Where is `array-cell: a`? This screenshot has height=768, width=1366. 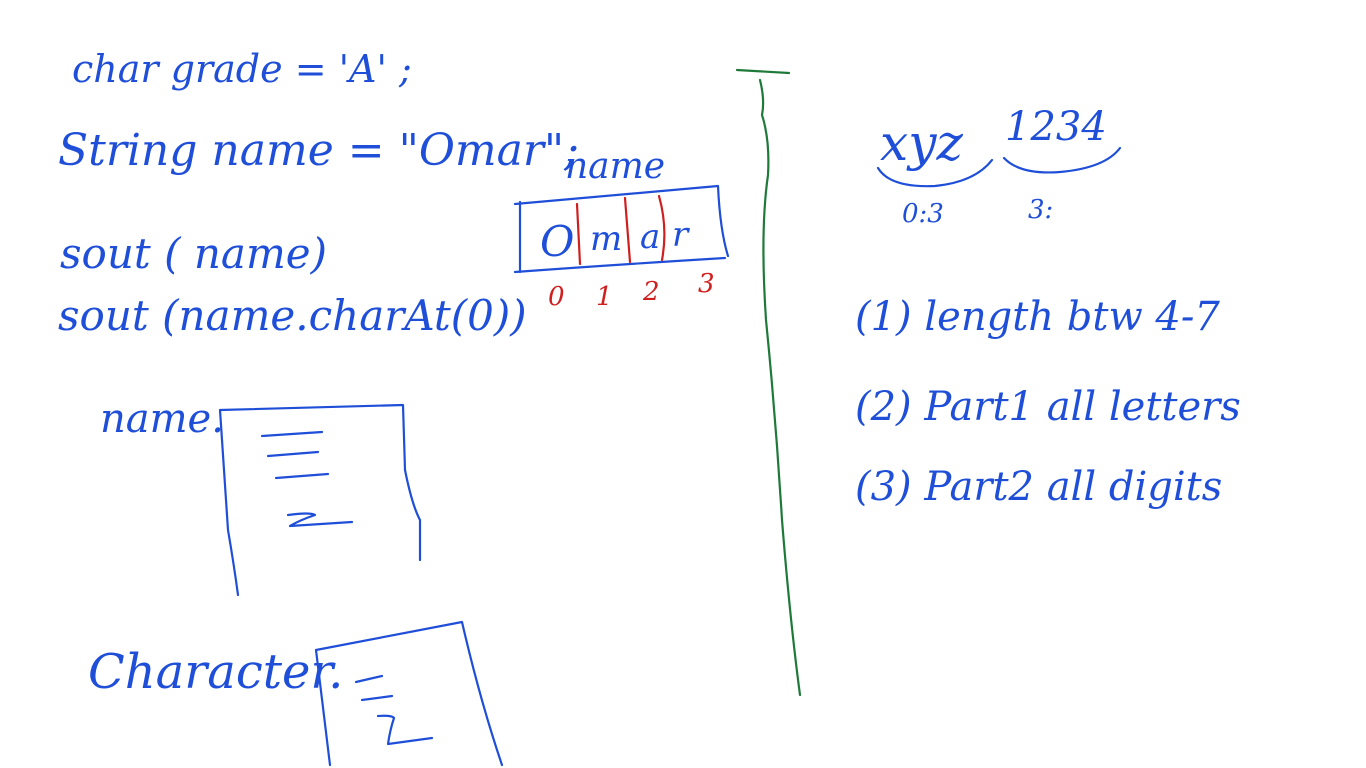
array-cell: a is located at coordinates (650, 237).